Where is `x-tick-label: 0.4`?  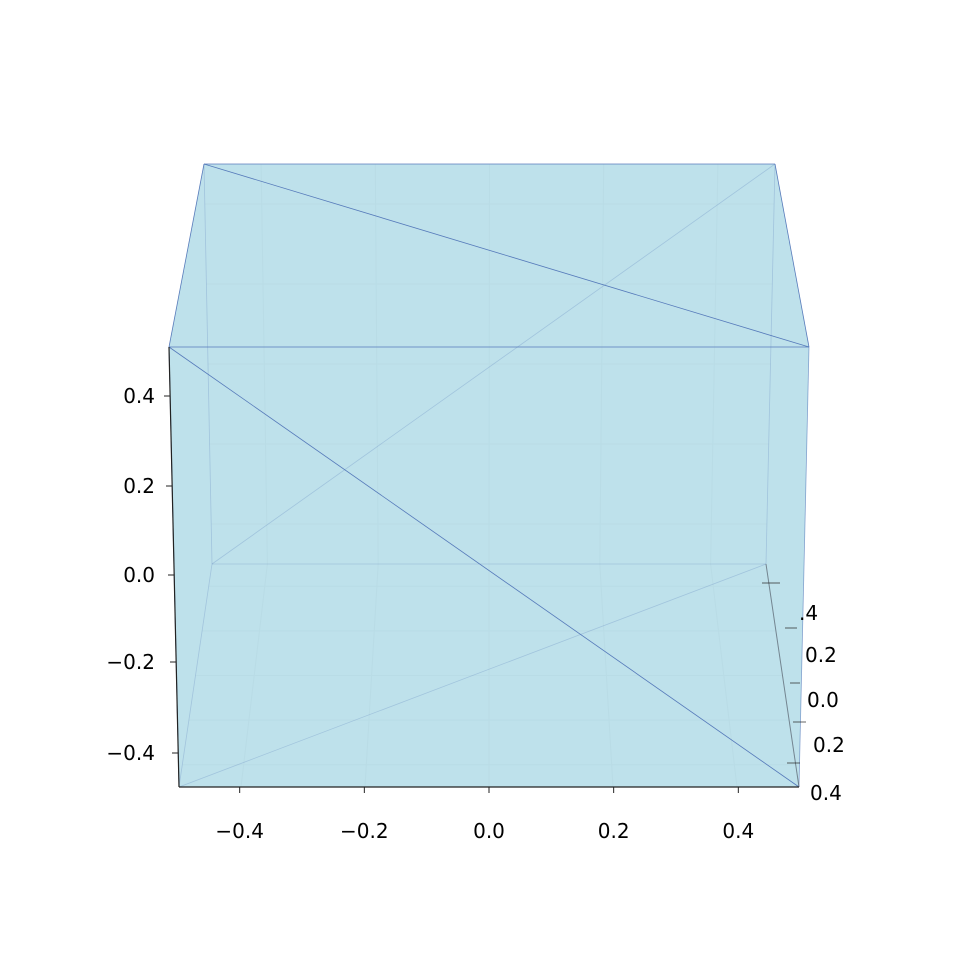 x-tick-label: 0.4 is located at coordinates (738, 831).